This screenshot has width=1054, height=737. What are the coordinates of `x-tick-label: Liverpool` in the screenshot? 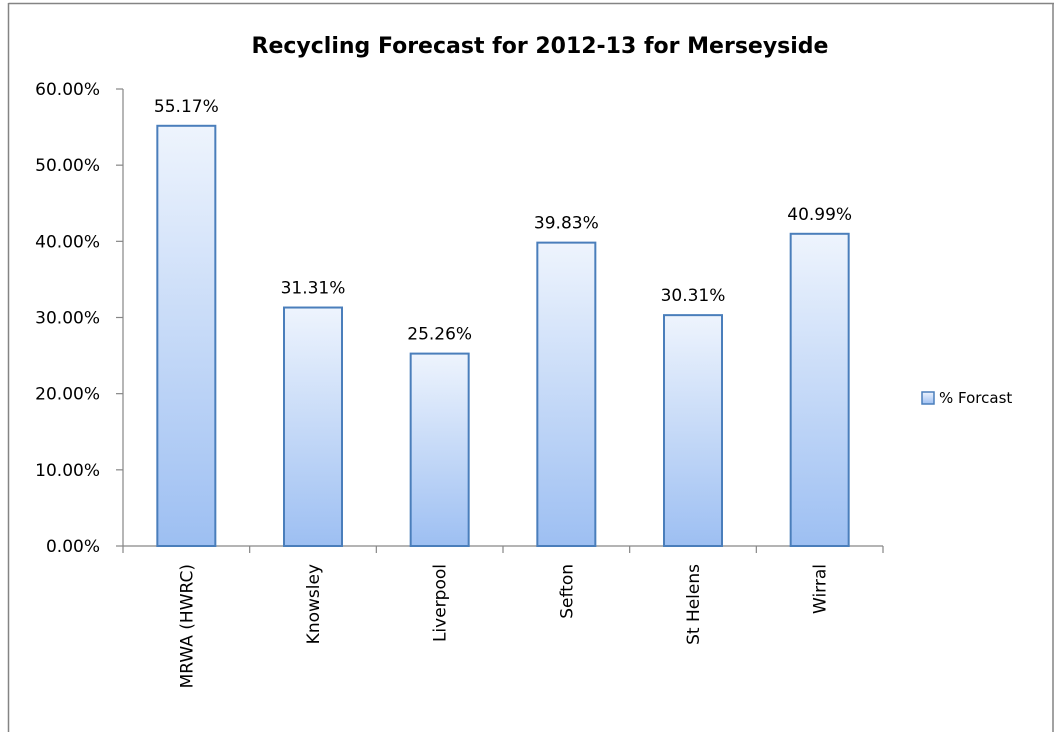 It's located at (441, 603).